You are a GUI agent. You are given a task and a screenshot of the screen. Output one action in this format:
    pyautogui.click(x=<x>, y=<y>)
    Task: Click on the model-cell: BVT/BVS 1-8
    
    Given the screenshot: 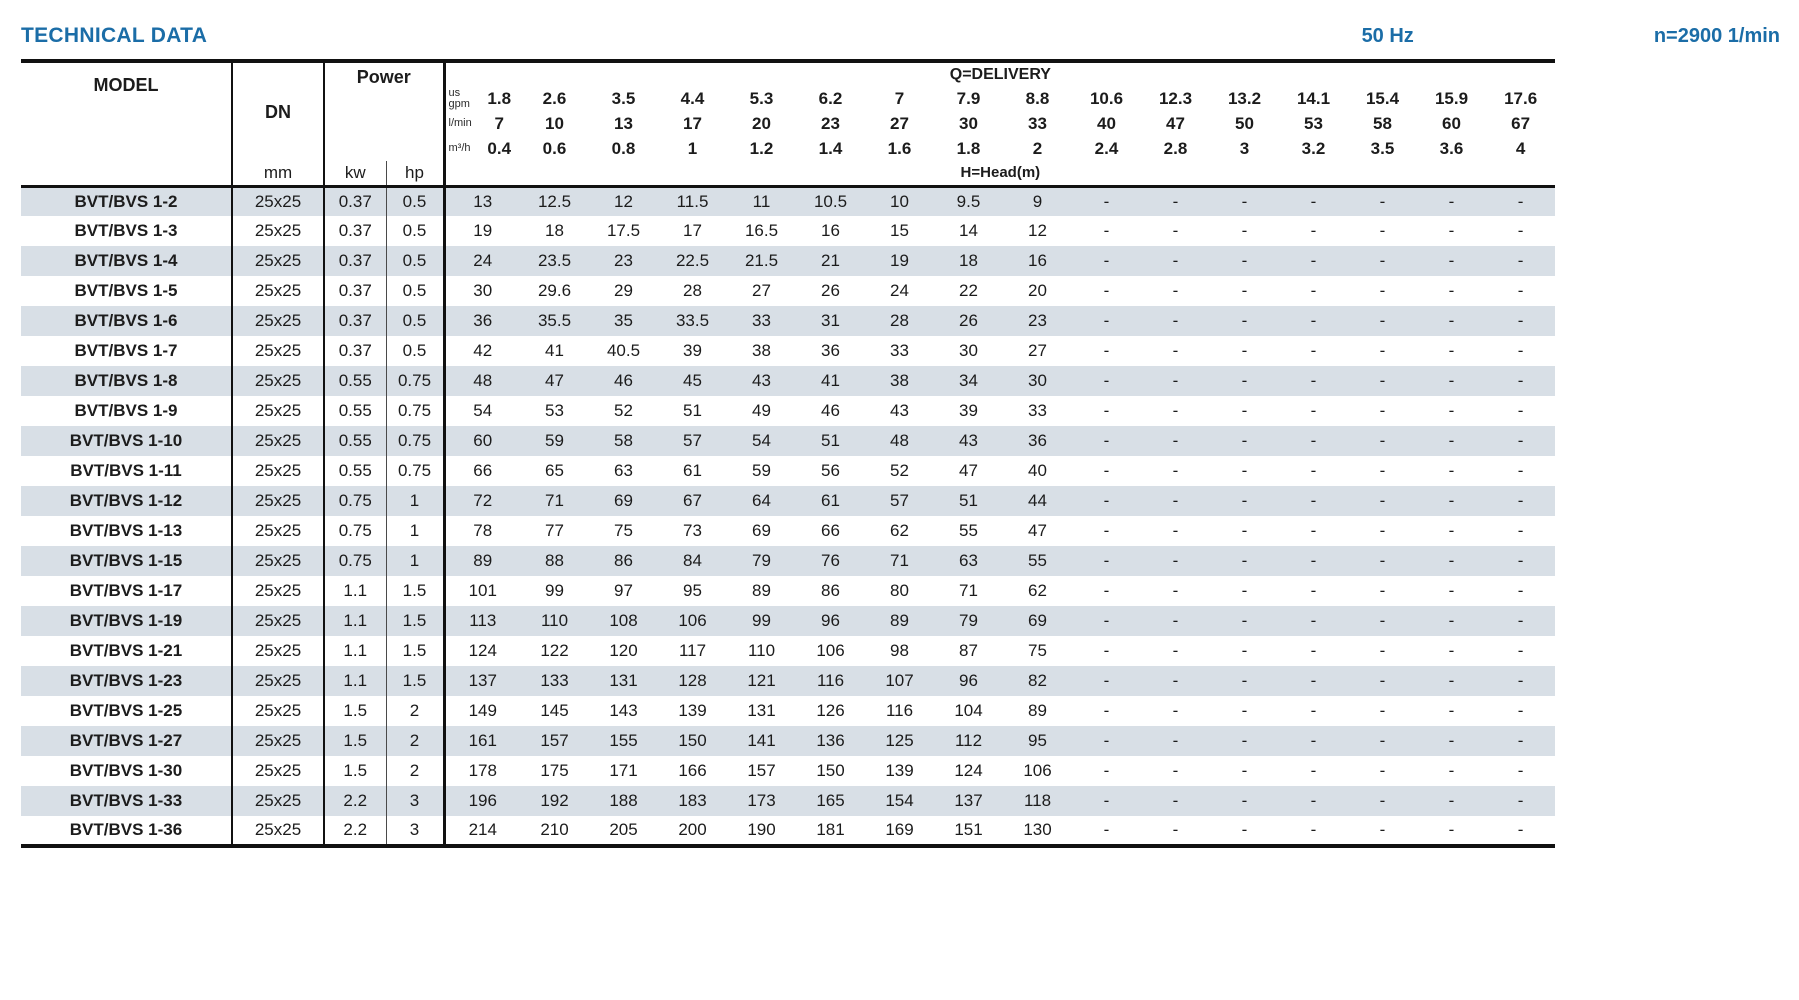 What is the action you would take?
    pyautogui.click(x=127, y=381)
    